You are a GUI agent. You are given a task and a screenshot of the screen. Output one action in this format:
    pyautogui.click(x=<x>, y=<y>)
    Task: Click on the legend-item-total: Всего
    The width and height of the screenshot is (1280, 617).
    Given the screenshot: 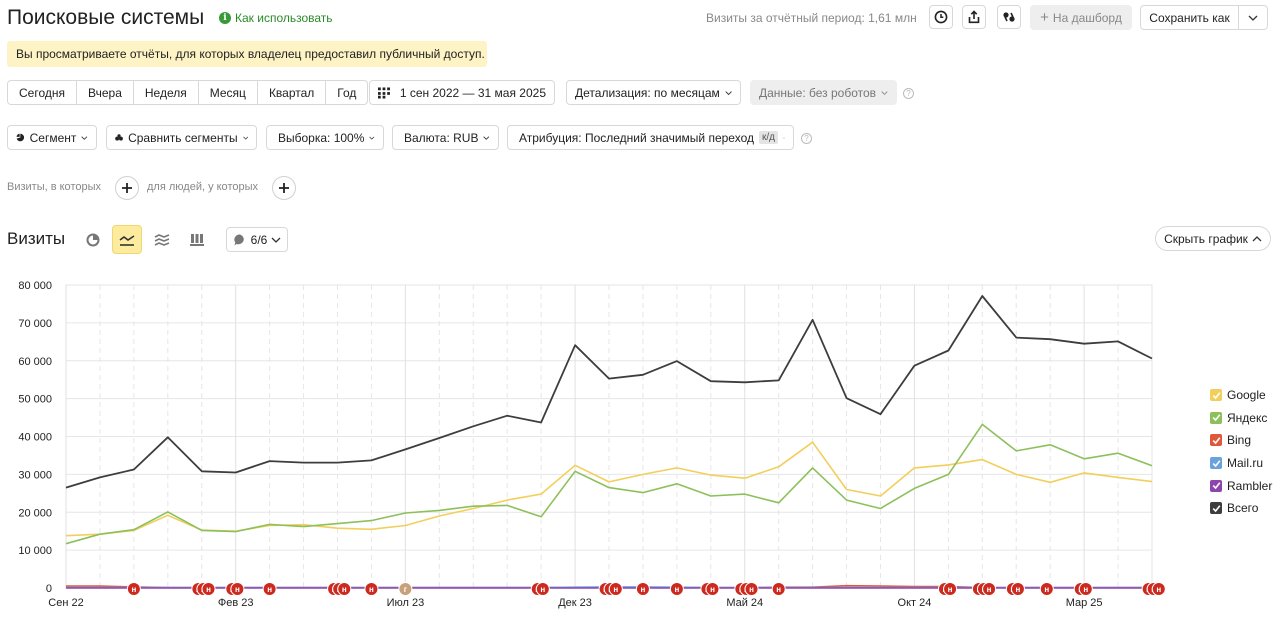 What is the action you would take?
    pyautogui.click(x=1241, y=508)
    